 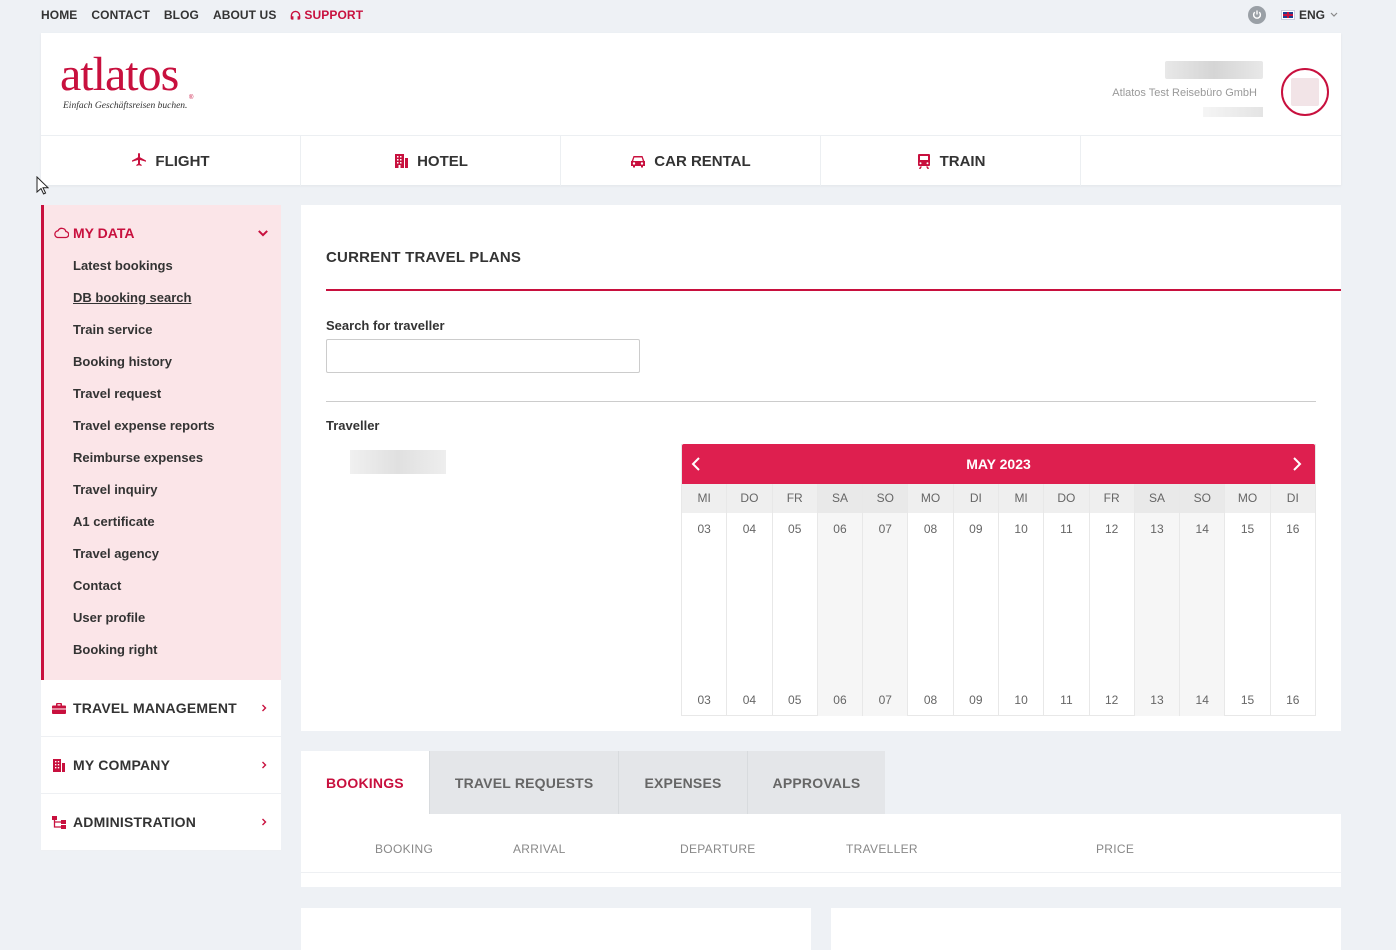 I want to click on column-header-arrival: ARRIVAL, so click(x=539, y=849).